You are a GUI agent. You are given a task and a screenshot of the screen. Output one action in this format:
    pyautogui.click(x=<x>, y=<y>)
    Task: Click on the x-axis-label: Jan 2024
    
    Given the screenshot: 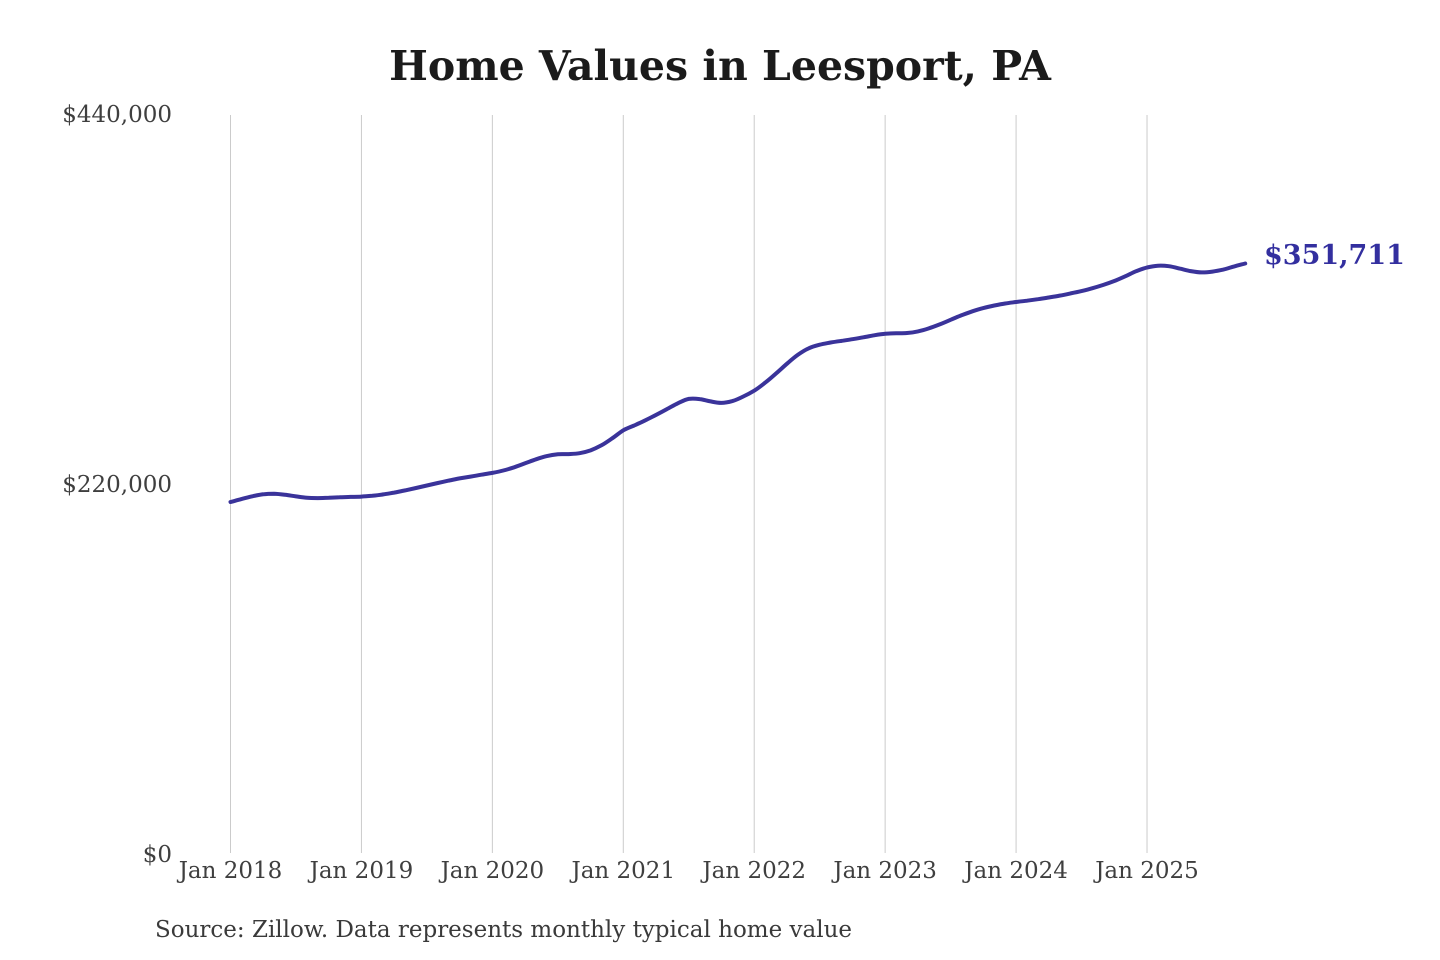 What is the action you would take?
    pyautogui.click(x=1016, y=871)
    